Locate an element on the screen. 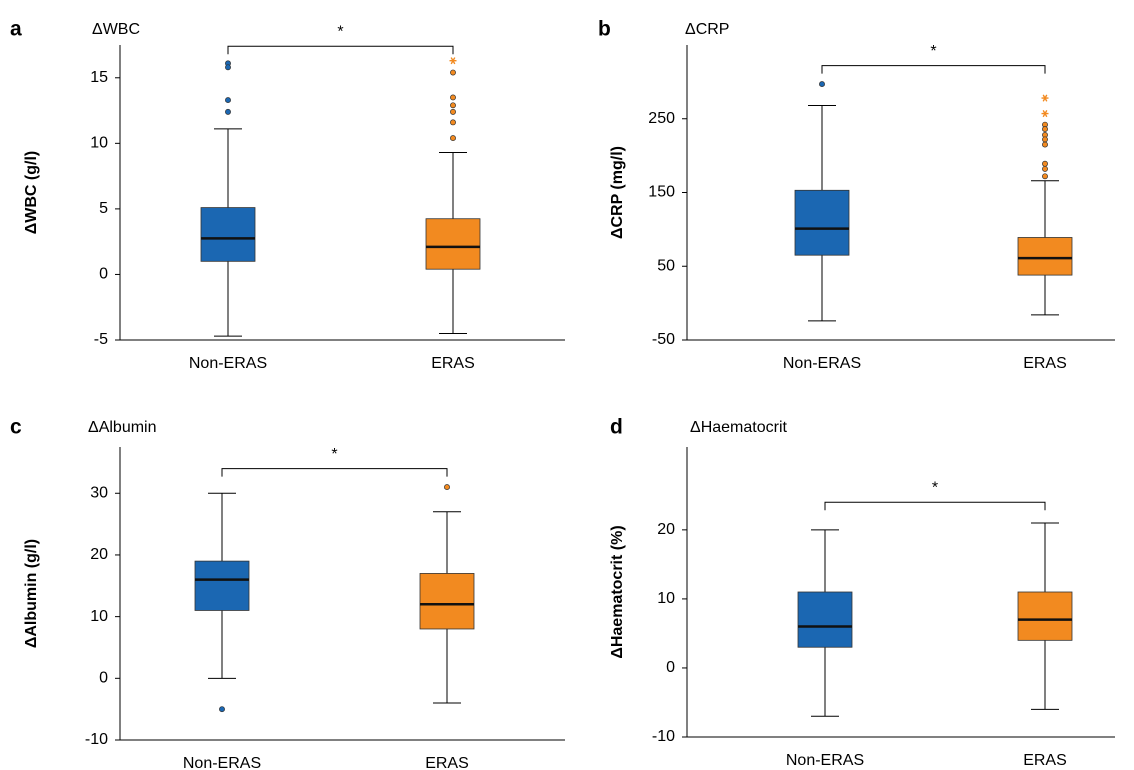  y-tick-label: 30 is located at coordinates (99, 492).